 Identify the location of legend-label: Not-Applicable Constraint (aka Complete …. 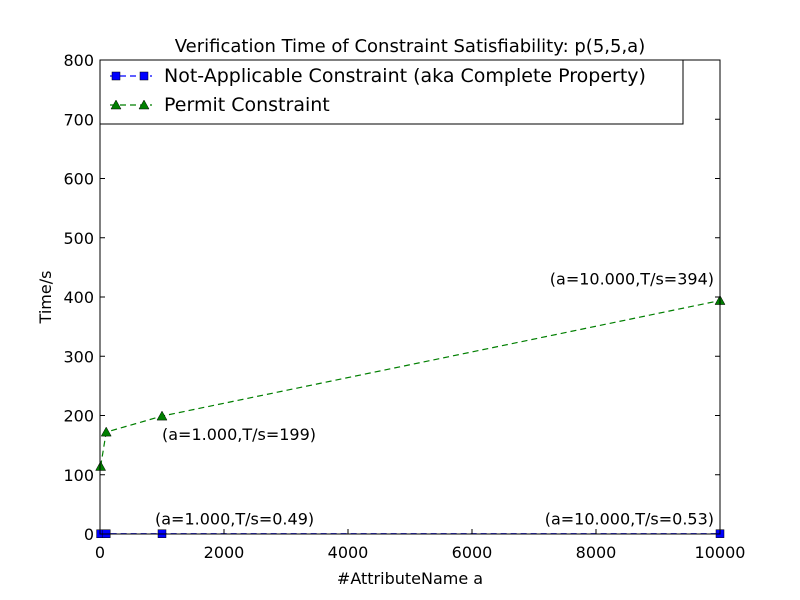
(405, 76).